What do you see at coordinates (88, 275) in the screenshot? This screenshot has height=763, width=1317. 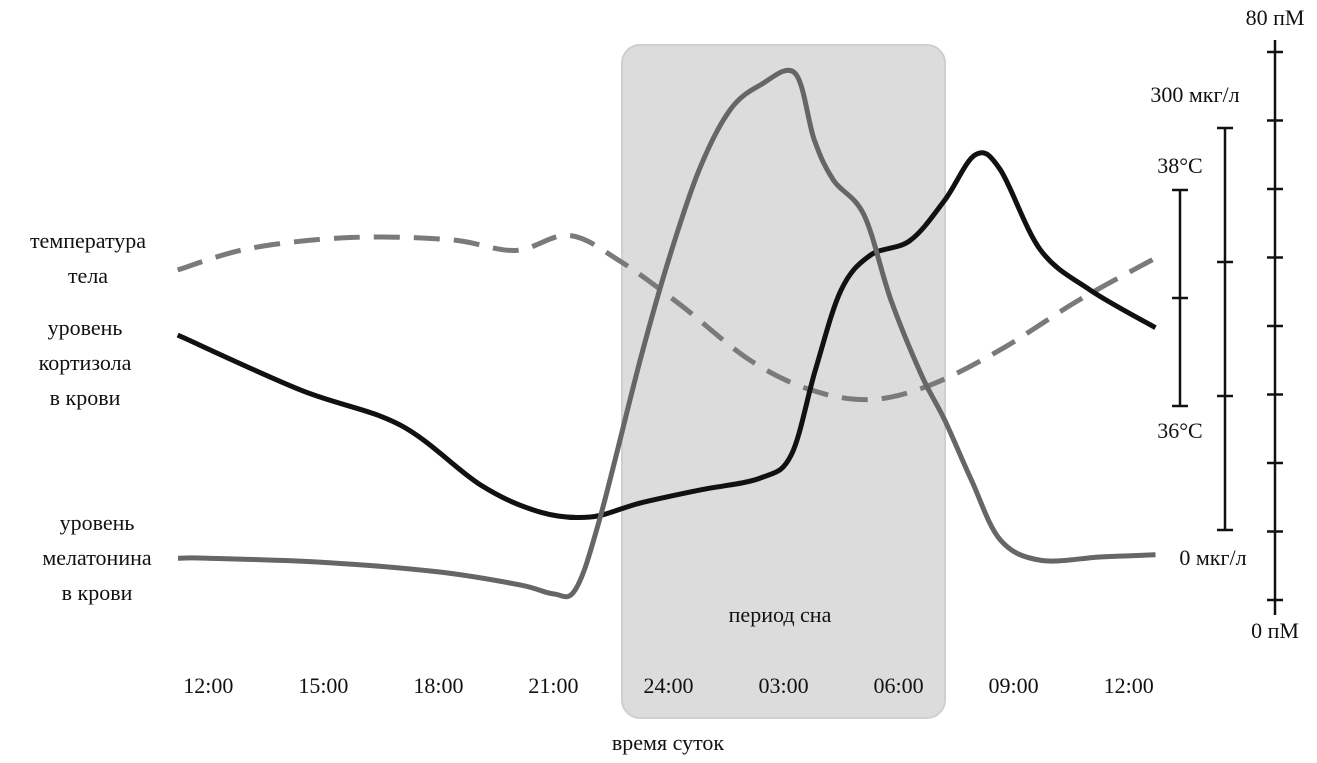 I see `series-label: тела` at bounding box center [88, 275].